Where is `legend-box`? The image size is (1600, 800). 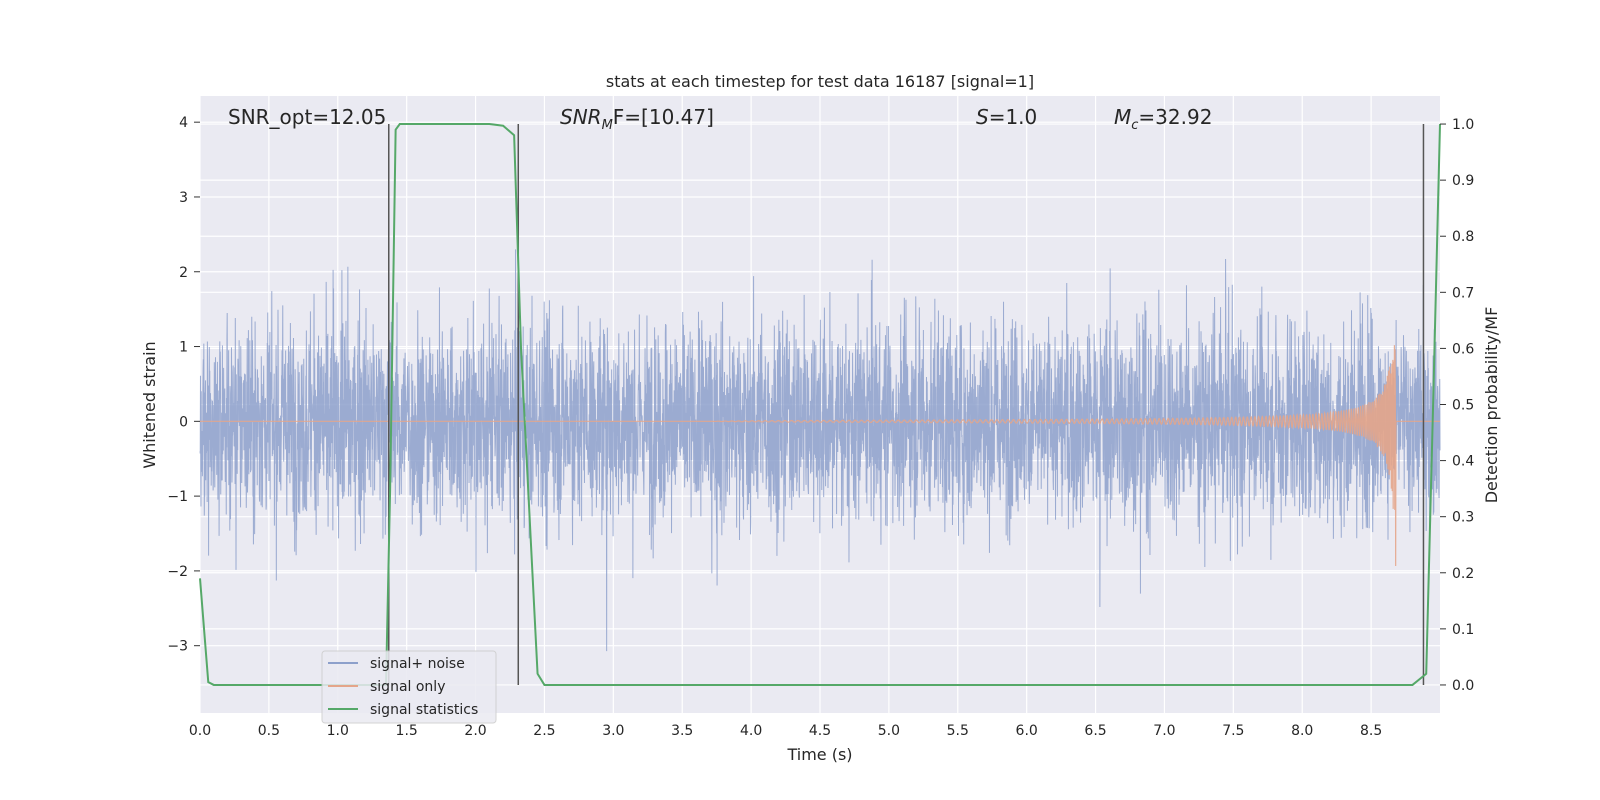 legend-box is located at coordinates (409, 687).